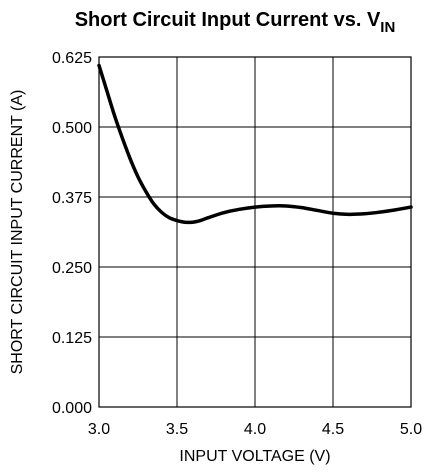  Describe the element at coordinates (72, 128) in the screenshot. I see `y-tick-label: 0.500` at that location.